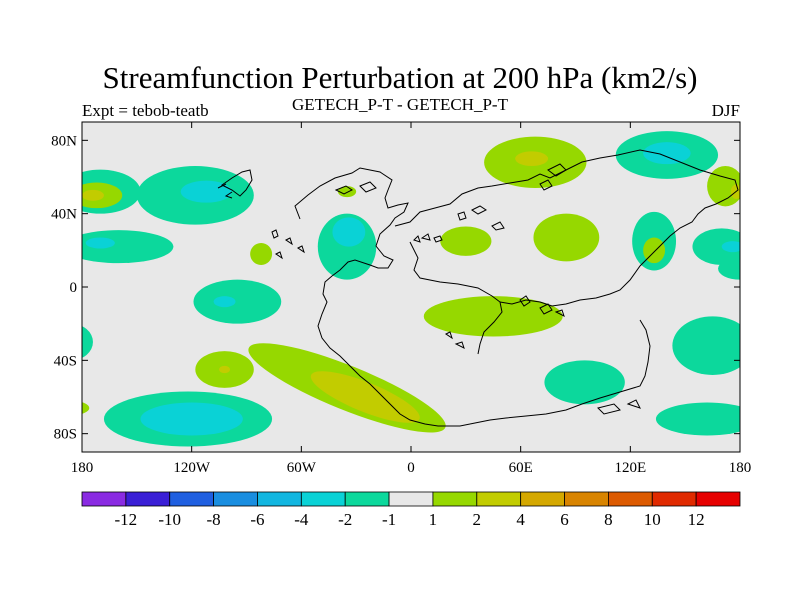  What do you see at coordinates (65, 435) in the screenshot?
I see `lat-tick-label: 80S` at bounding box center [65, 435].